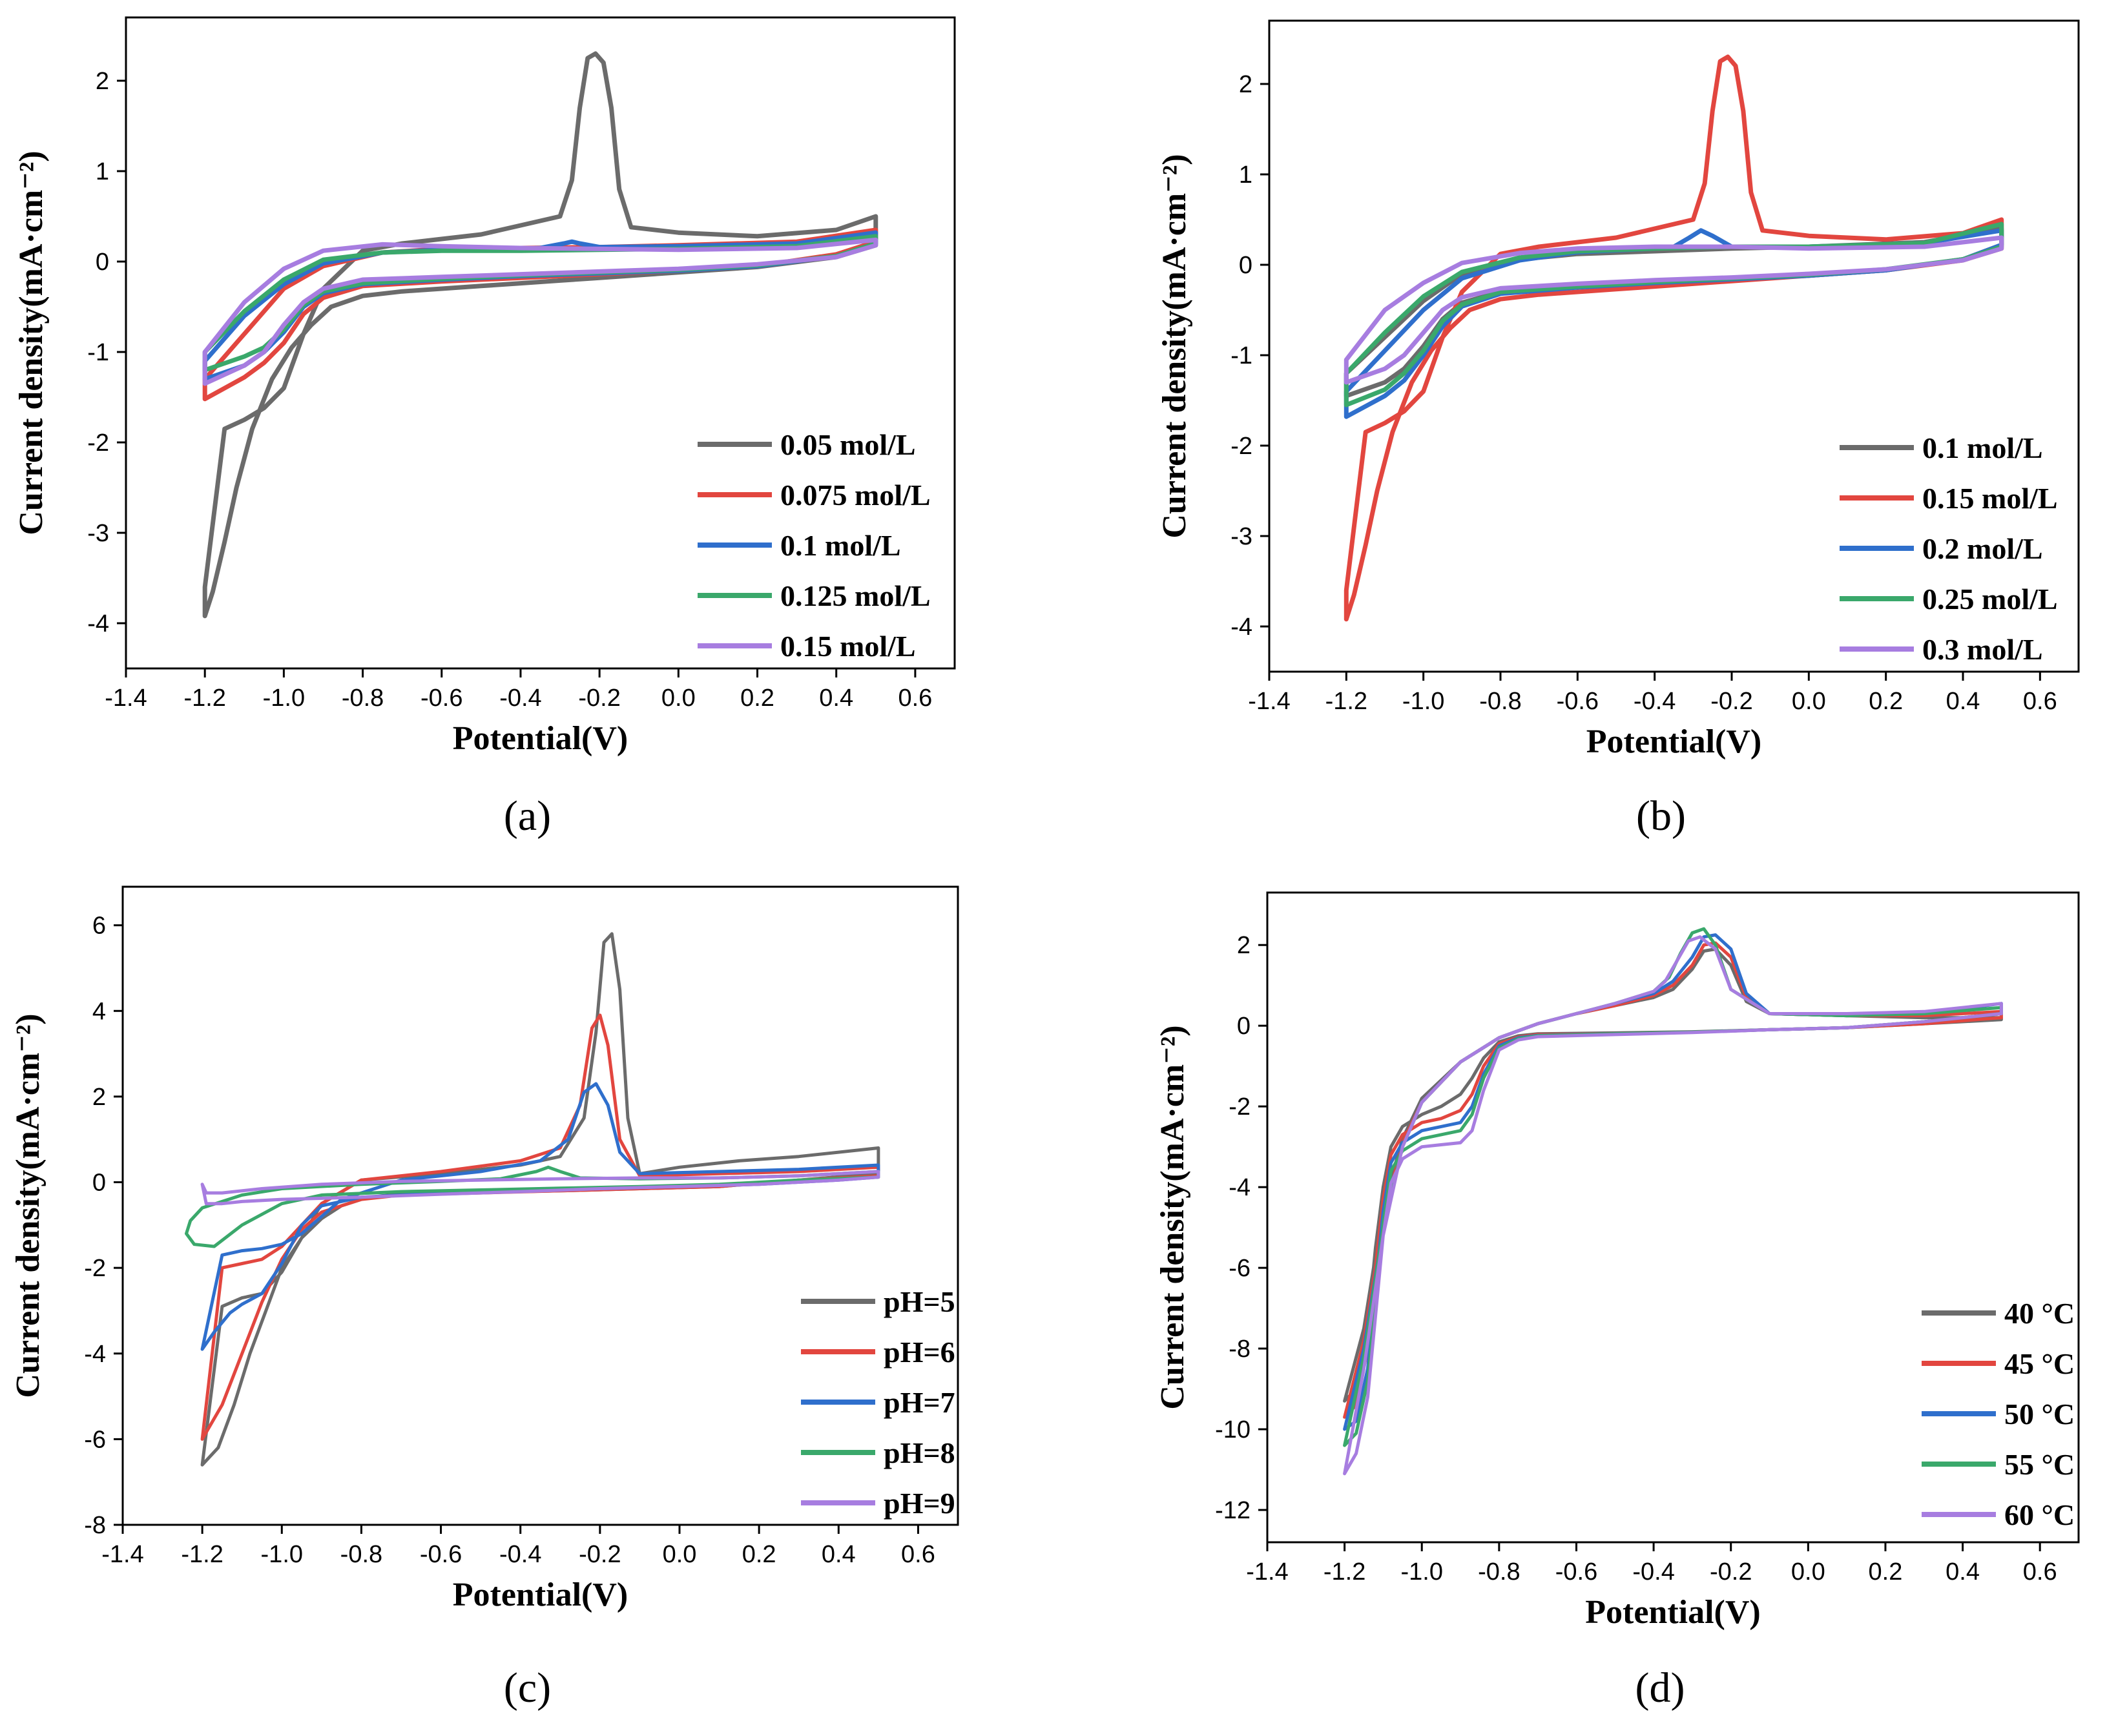  I want to click on legend-entry: 0.1 mol/L, so click(1982, 447).